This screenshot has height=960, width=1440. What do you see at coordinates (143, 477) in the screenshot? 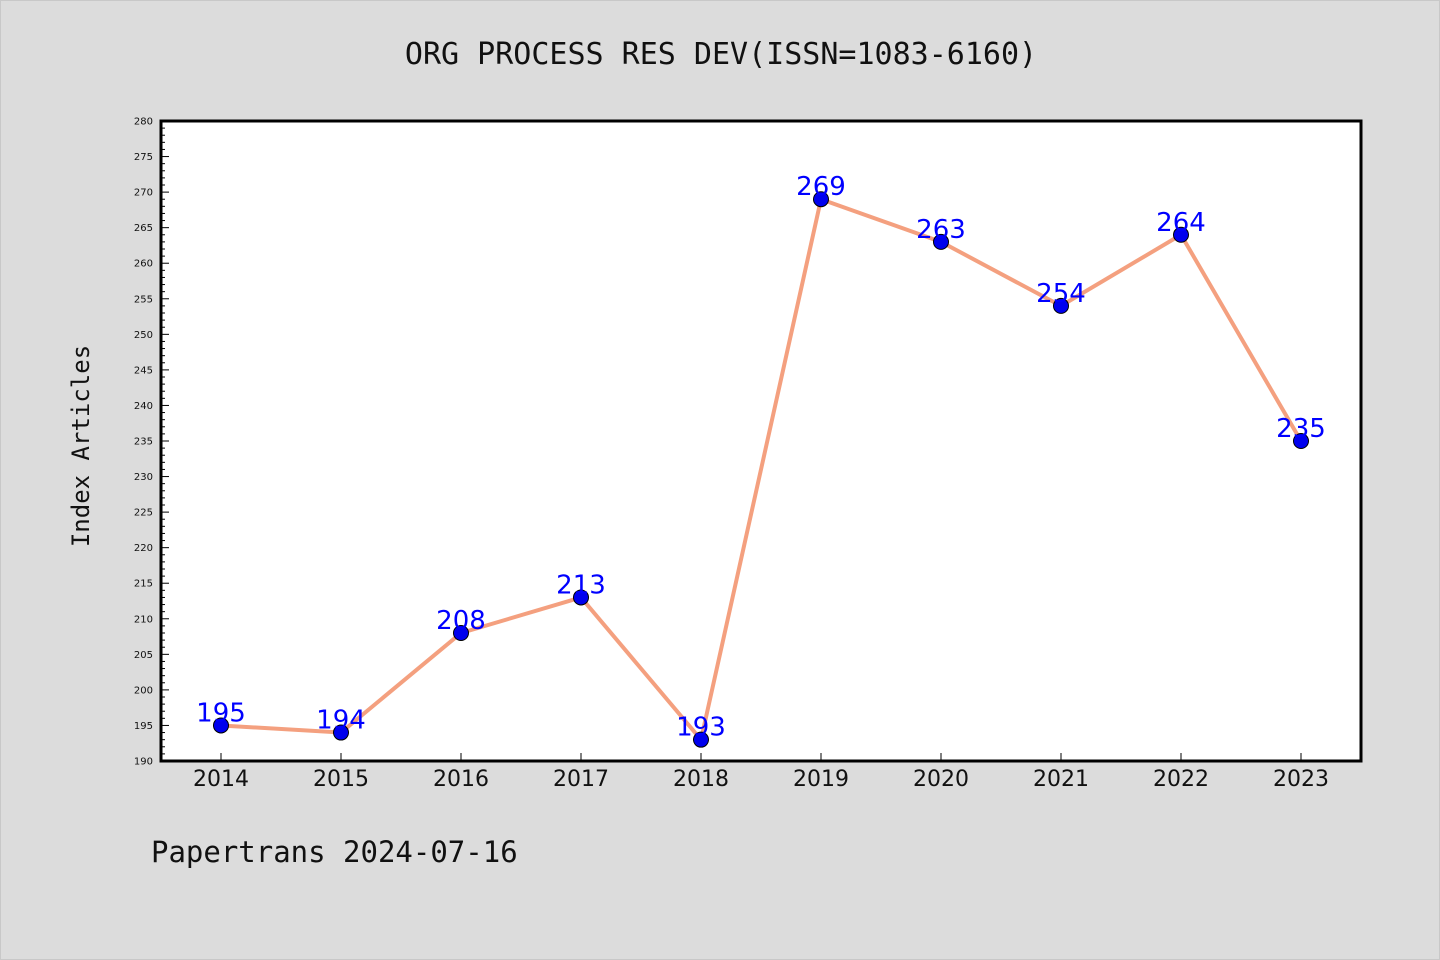
I see `y-tick-label: 230` at bounding box center [143, 477].